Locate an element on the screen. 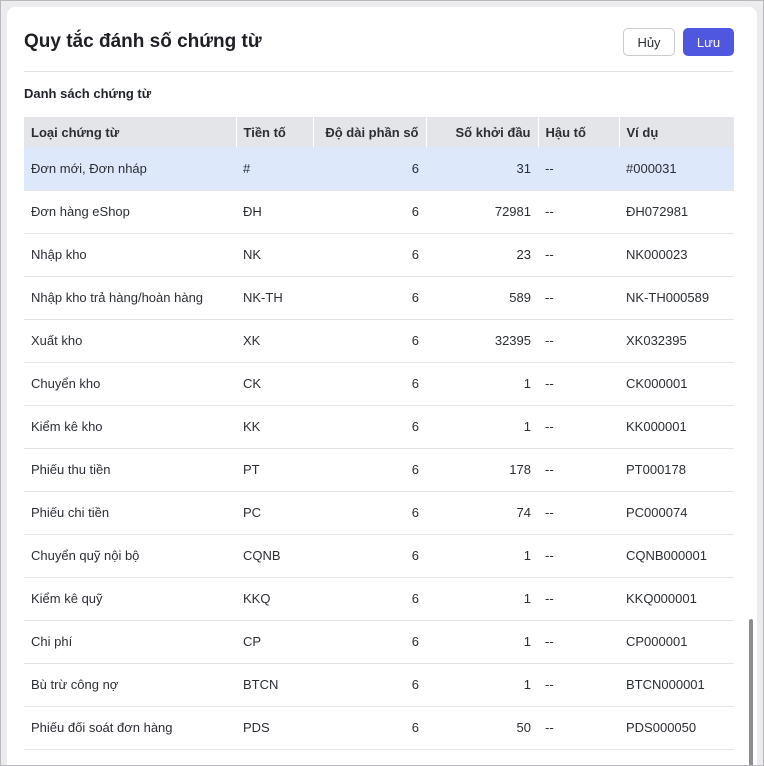  cell-prefix: XK is located at coordinates (274, 341).